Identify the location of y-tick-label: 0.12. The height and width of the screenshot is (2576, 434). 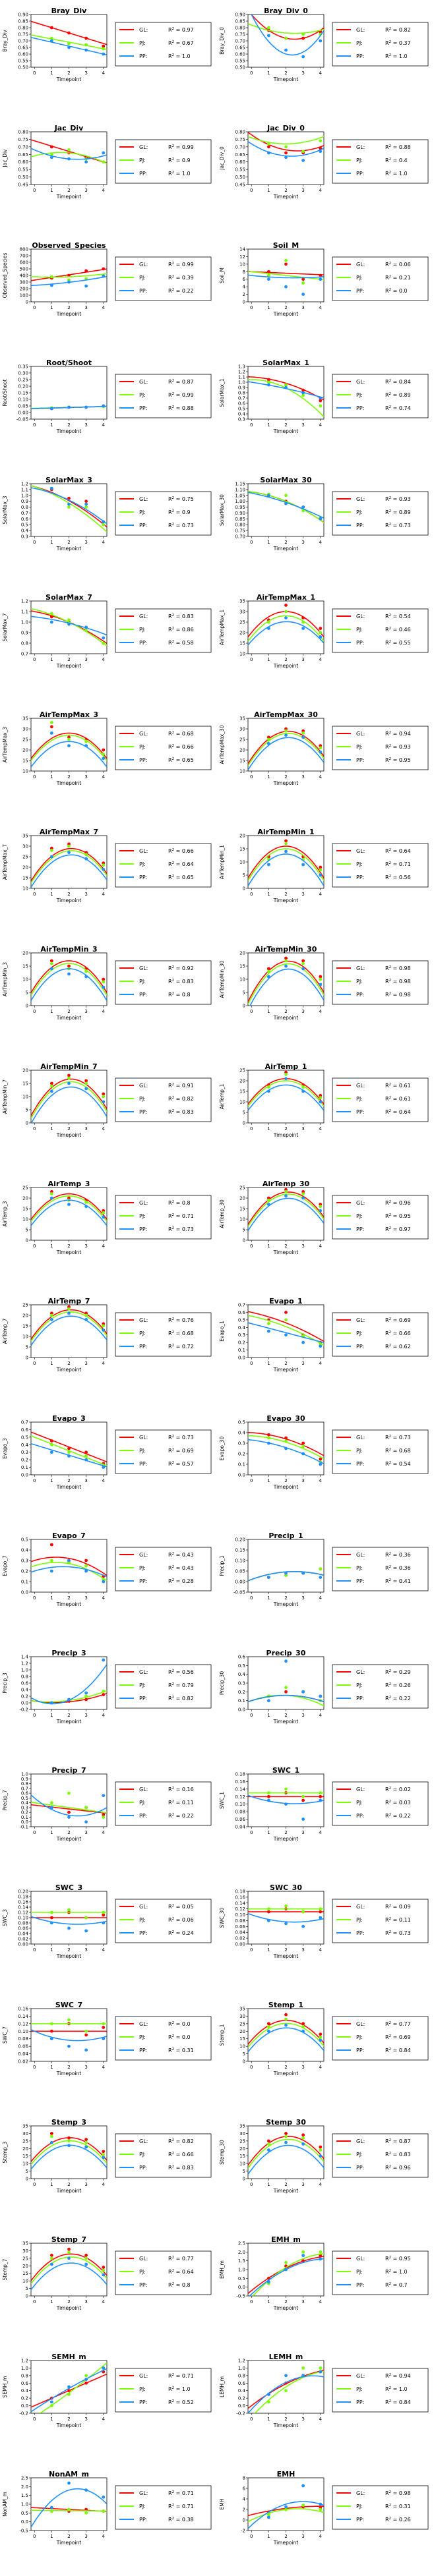
(240, 1797).